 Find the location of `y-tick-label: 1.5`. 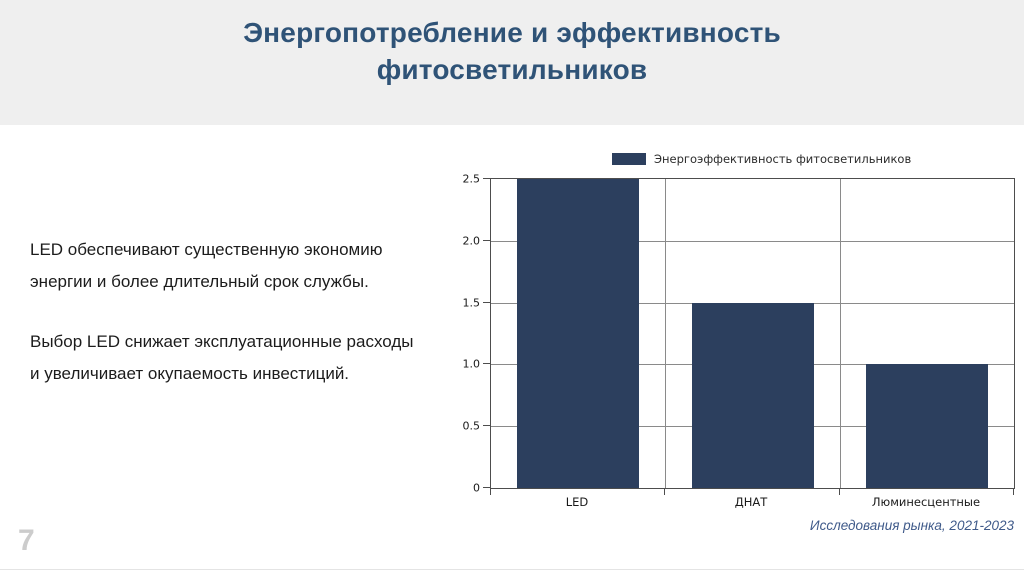

y-tick-label: 1.5 is located at coordinates (471, 303).